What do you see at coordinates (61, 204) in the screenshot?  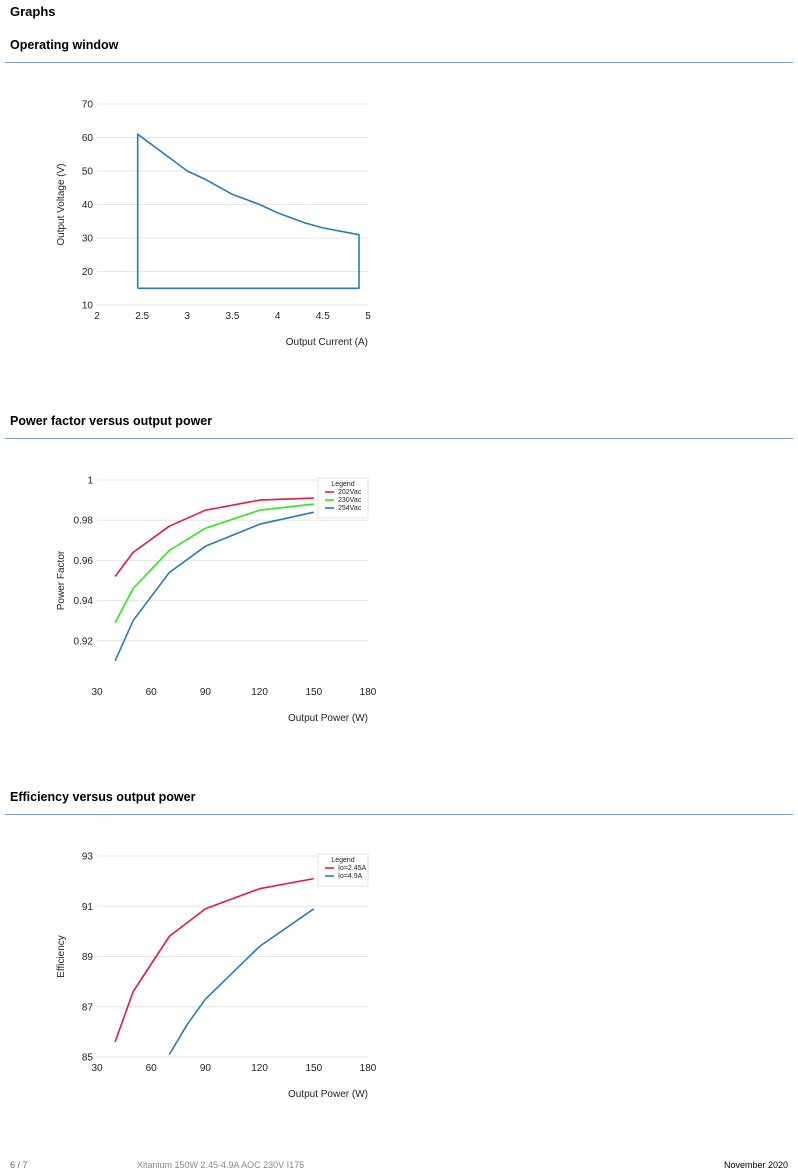 I see `y-axis-label: Output Voltage (V)` at bounding box center [61, 204].